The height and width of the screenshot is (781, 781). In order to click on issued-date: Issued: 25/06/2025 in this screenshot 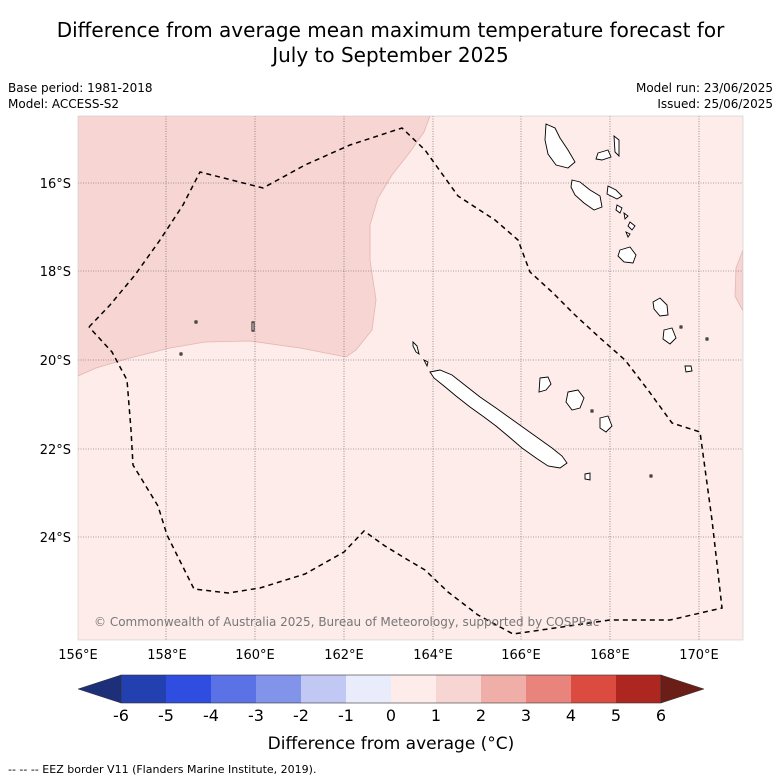, I will do `click(715, 104)`.